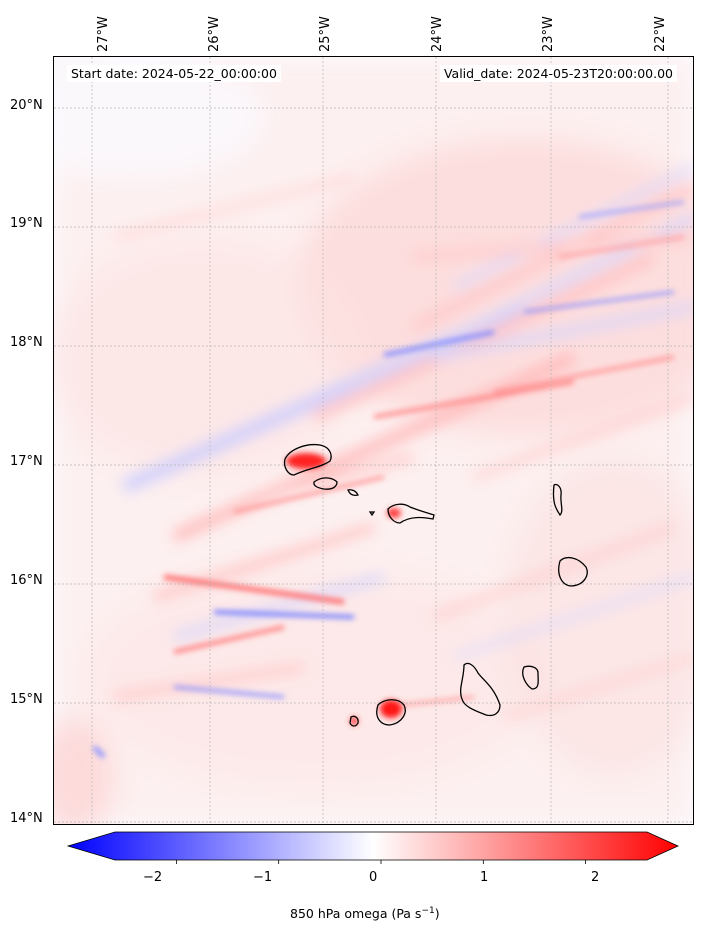 The image size is (703, 936). I want to click on coastlines, so click(435, 585).